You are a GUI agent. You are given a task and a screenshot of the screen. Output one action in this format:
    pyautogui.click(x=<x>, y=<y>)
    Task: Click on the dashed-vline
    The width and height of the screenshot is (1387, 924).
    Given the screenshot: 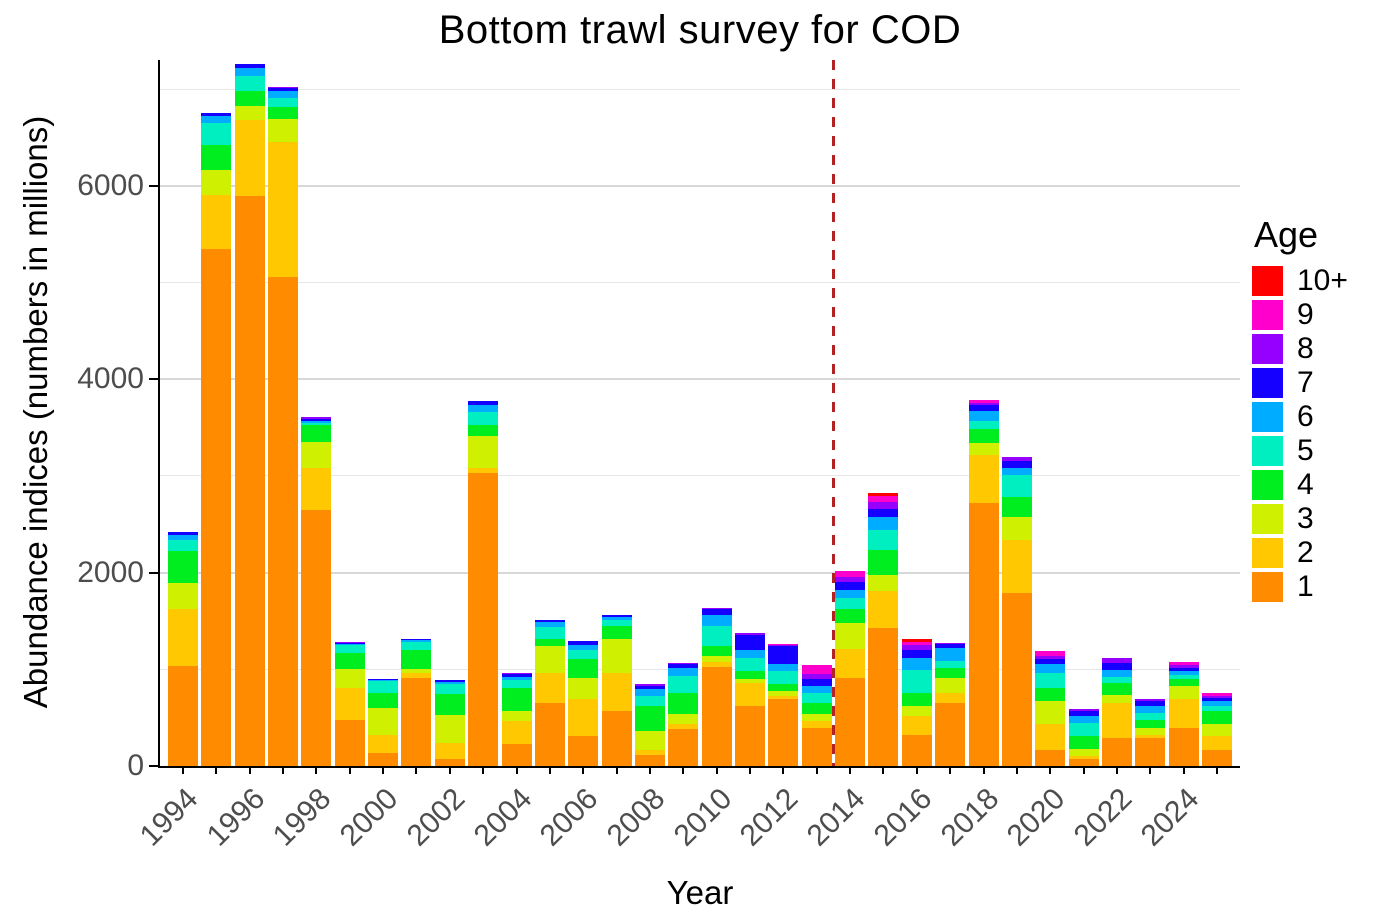 What is the action you would take?
    pyautogui.click(x=833, y=413)
    